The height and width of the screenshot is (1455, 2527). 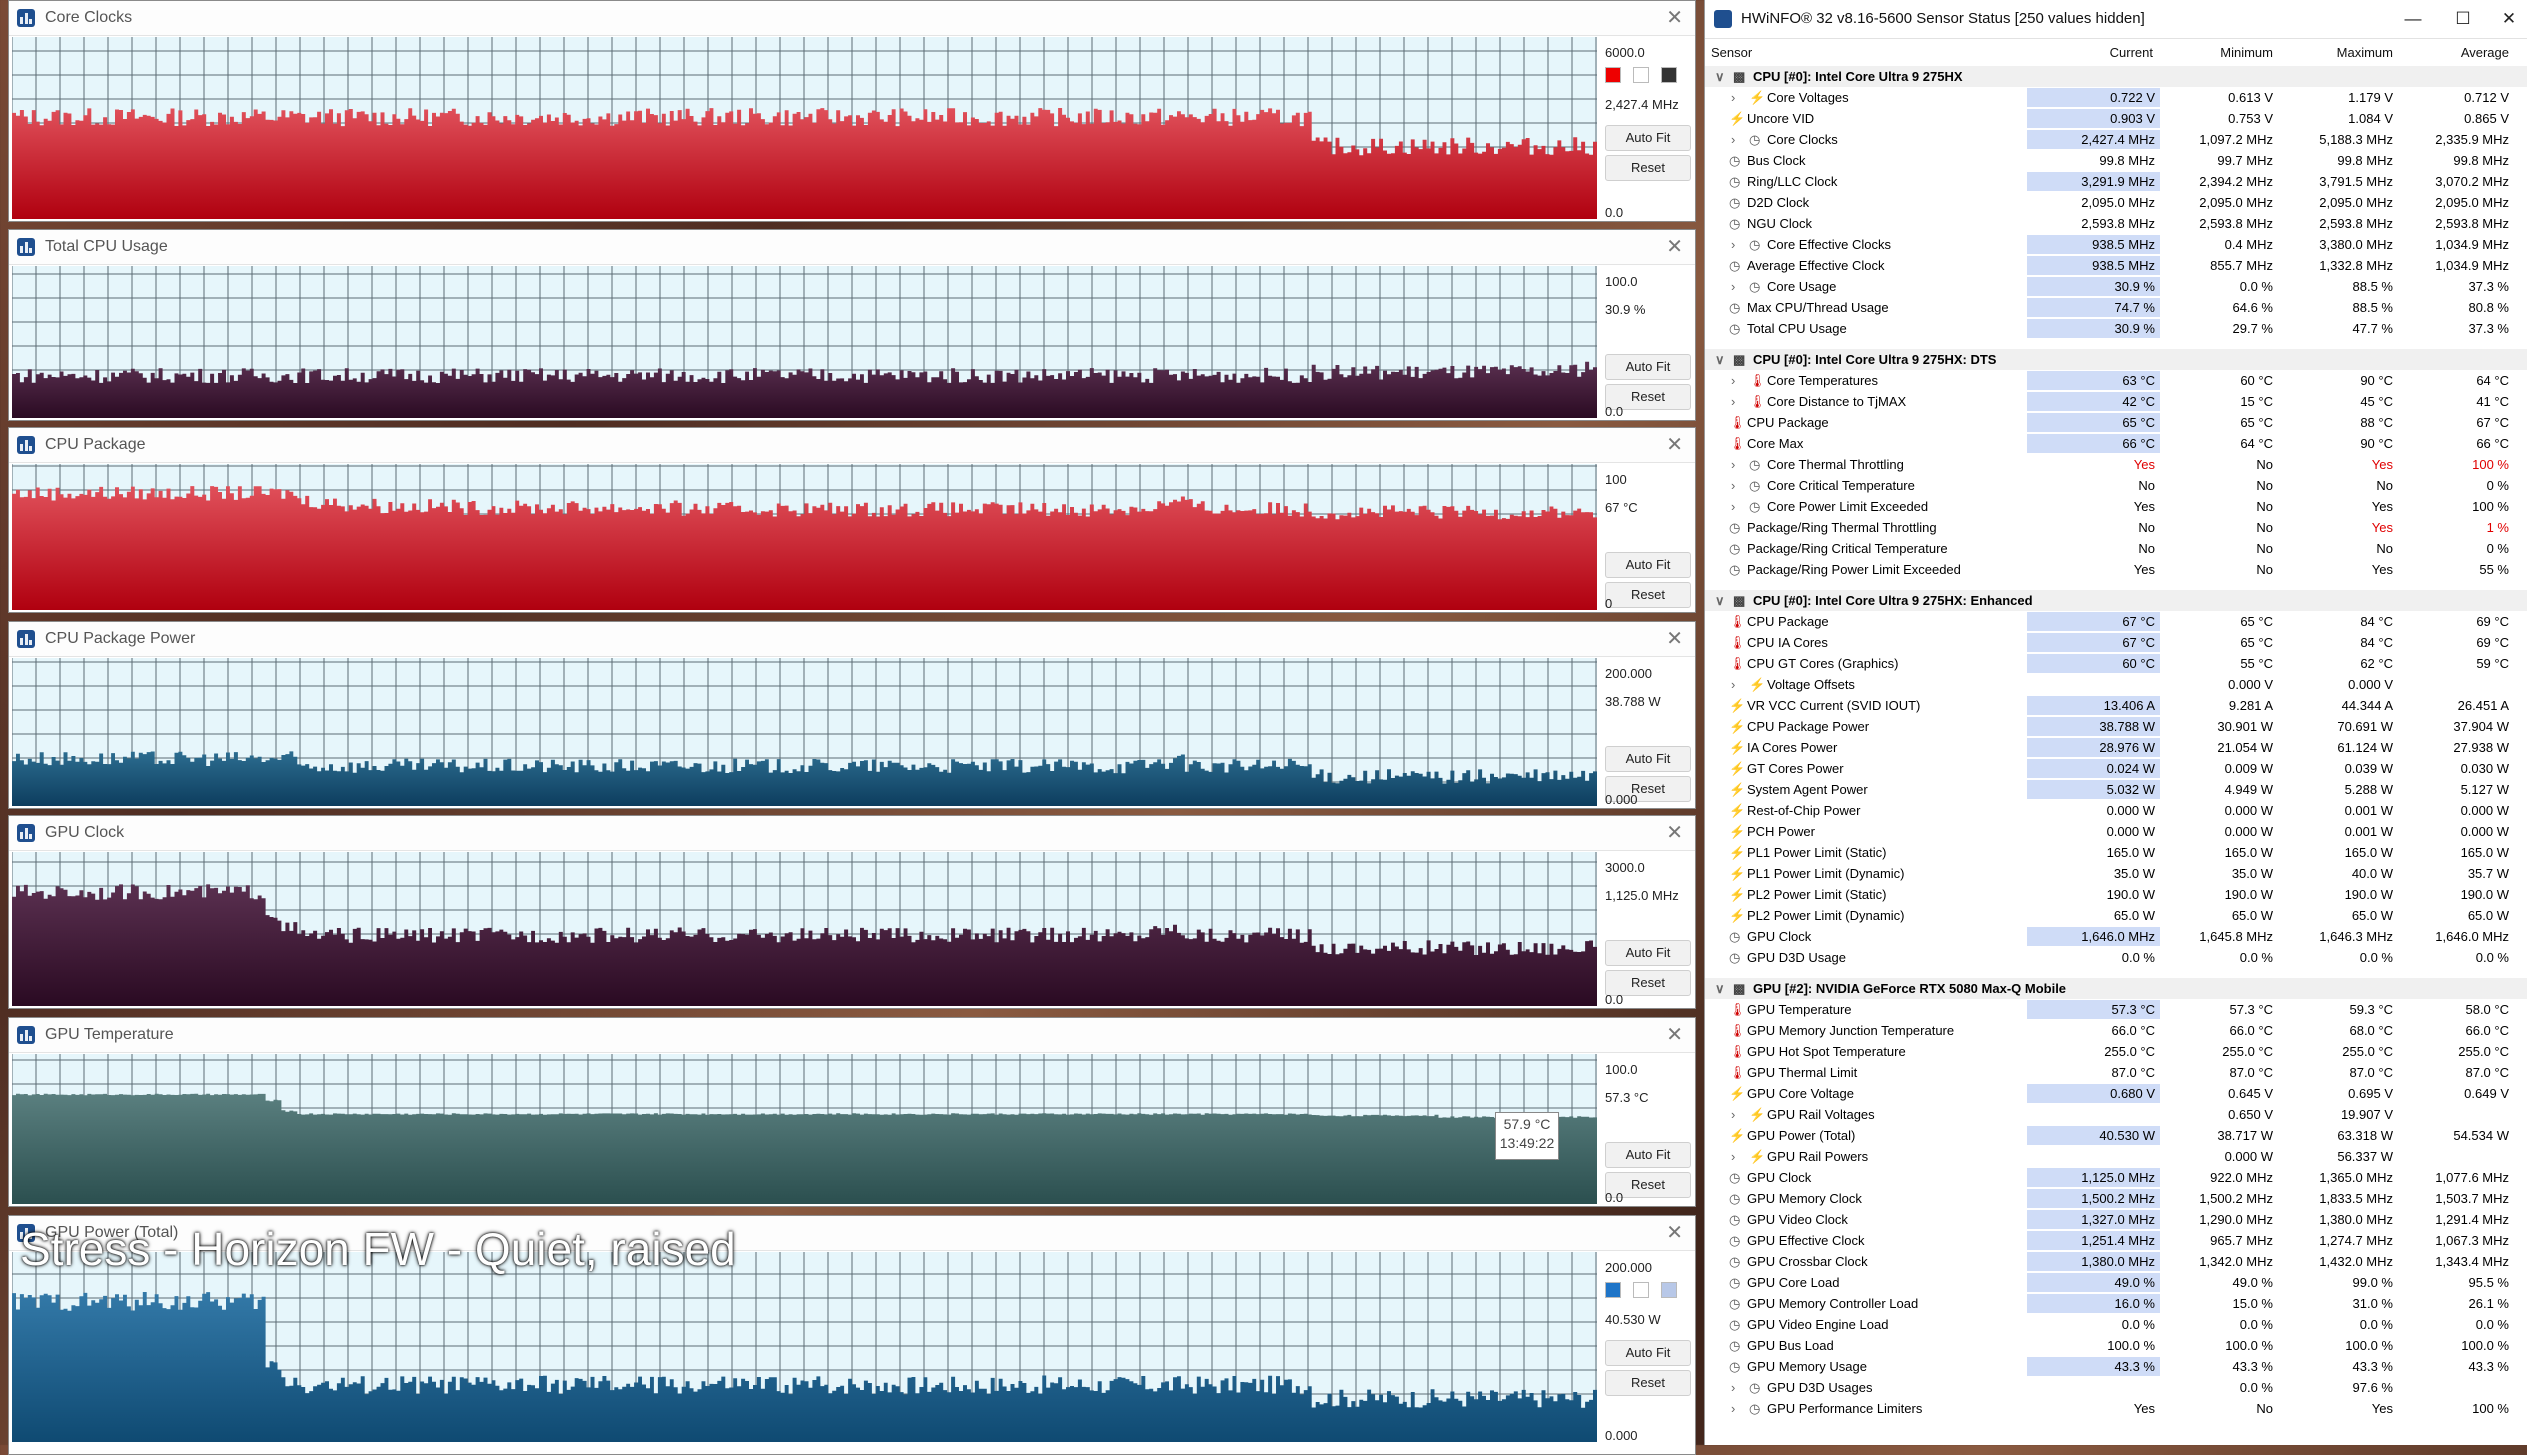 I want to click on graph-title-bar: CPU Package Power ✕, so click(x=852, y=639).